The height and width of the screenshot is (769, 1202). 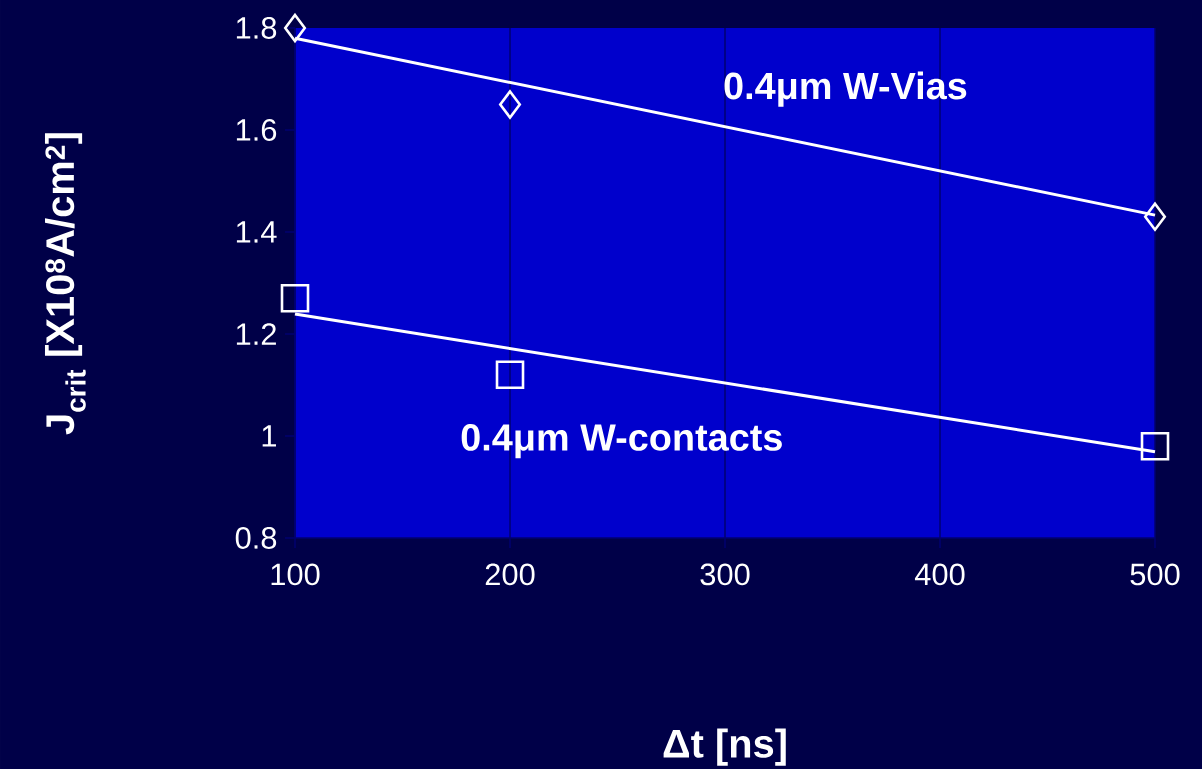 I want to click on x-tick-label: 500, so click(x=1155, y=574).